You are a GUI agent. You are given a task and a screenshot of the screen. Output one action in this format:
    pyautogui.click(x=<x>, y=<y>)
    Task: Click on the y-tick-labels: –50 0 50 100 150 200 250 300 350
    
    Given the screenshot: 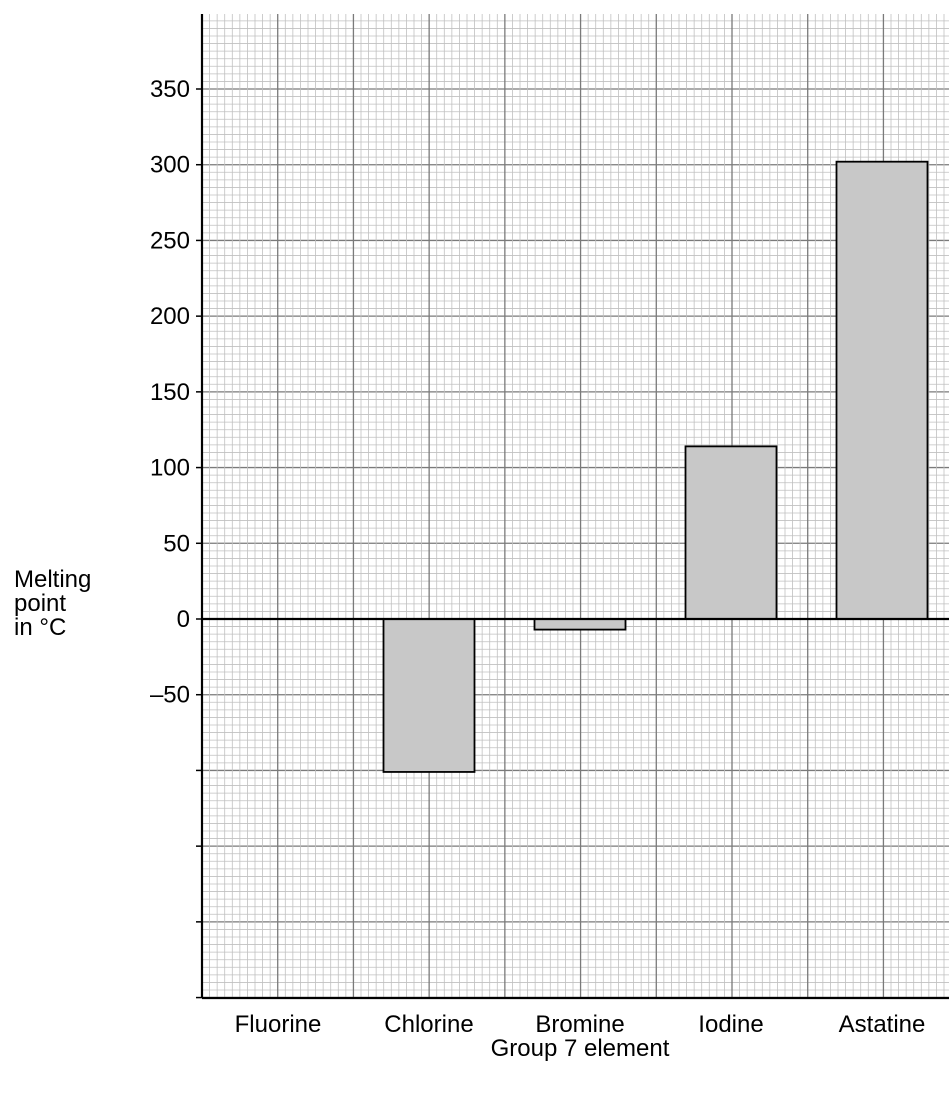 What is the action you would take?
    pyautogui.click(x=176, y=537)
    